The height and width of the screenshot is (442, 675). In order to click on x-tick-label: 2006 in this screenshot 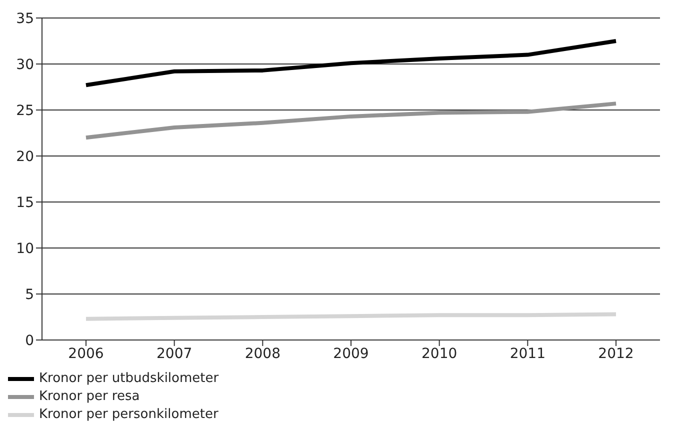, I will do `click(86, 354)`.